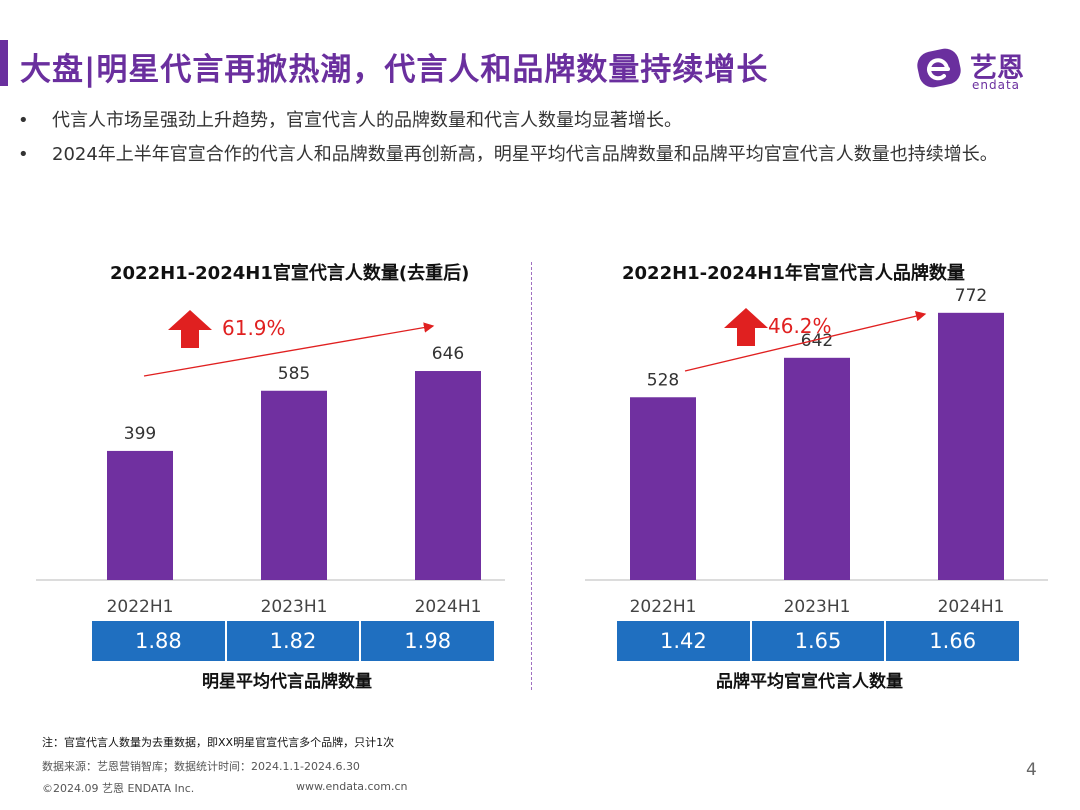 This screenshot has height=810, width=1080. What do you see at coordinates (394, 70) in the screenshot?
I see `page-title: 大盘|明星代言再掀热潮，代言人和品牌数量持续增长` at bounding box center [394, 70].